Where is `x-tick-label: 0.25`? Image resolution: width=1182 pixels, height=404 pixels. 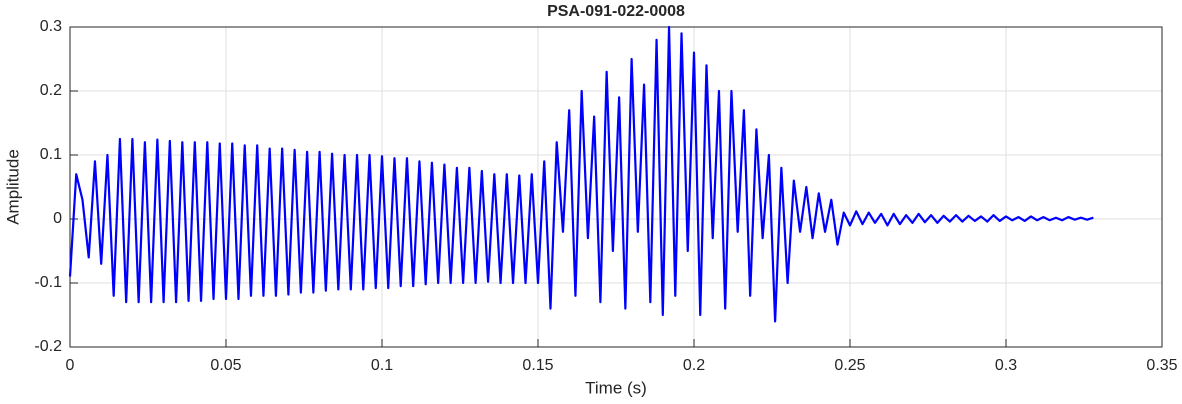 x-tick-label: 0.25 is located at coordinates (849, 365).